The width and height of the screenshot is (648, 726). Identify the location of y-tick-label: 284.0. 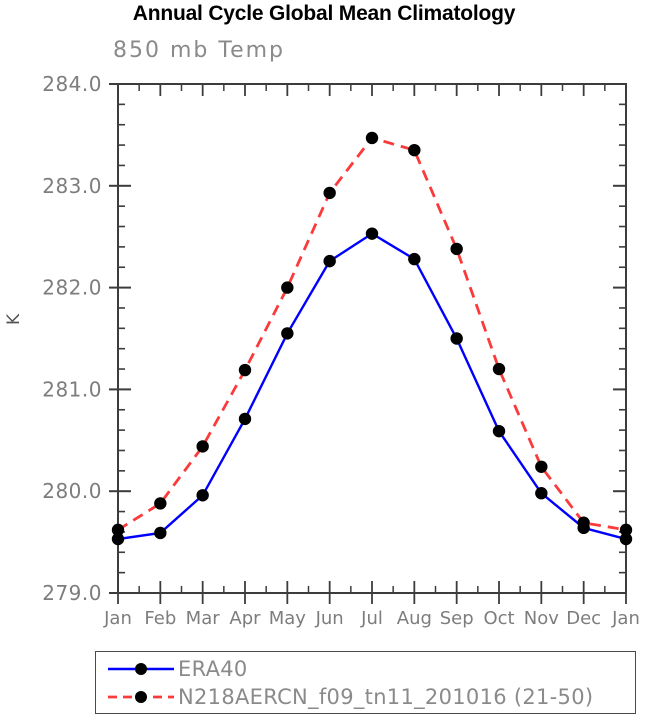
(72, 84).